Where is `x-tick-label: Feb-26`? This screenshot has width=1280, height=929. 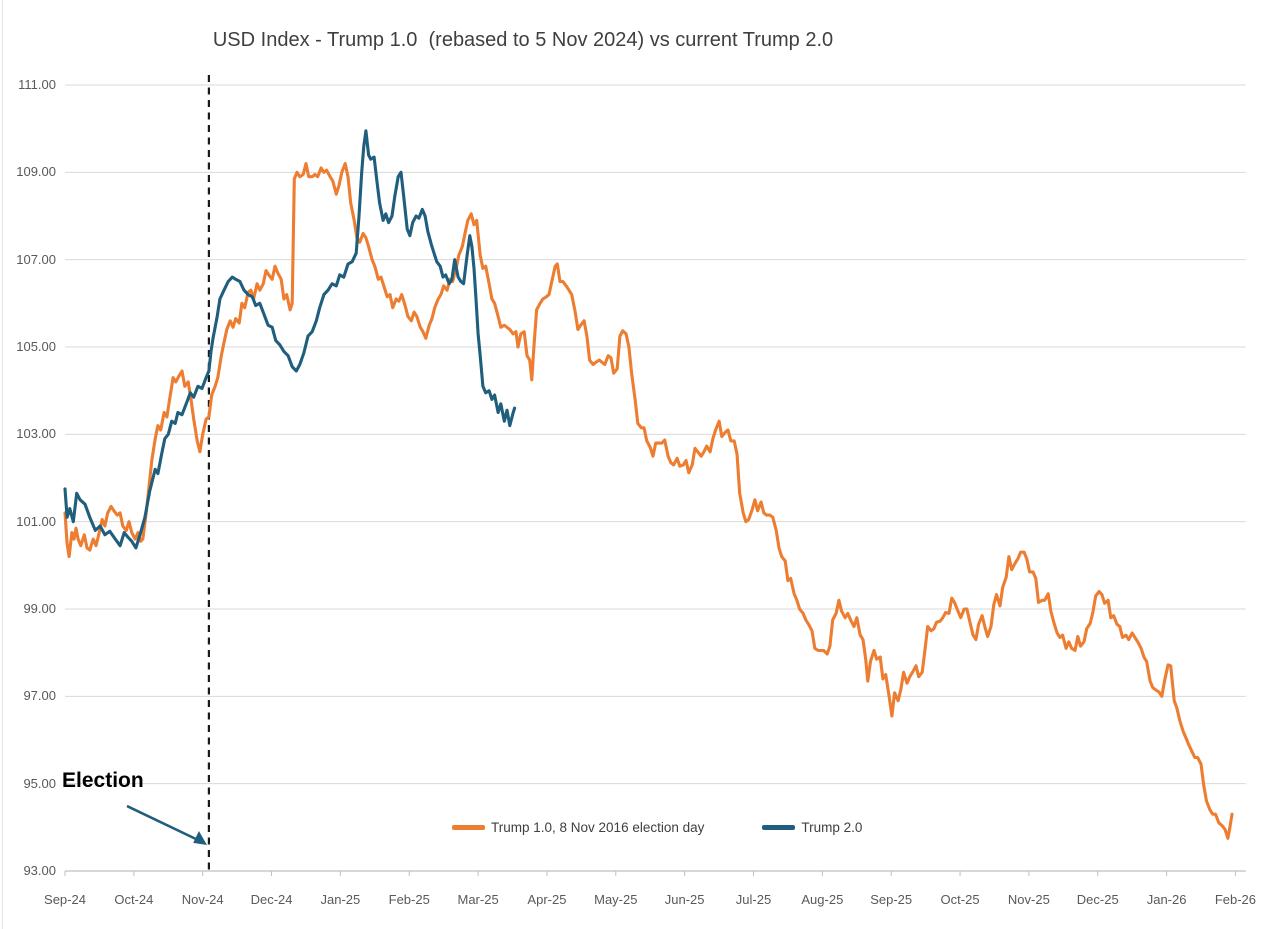
x-tick-label: Feb-26 is located at coordinates (1235, 899).